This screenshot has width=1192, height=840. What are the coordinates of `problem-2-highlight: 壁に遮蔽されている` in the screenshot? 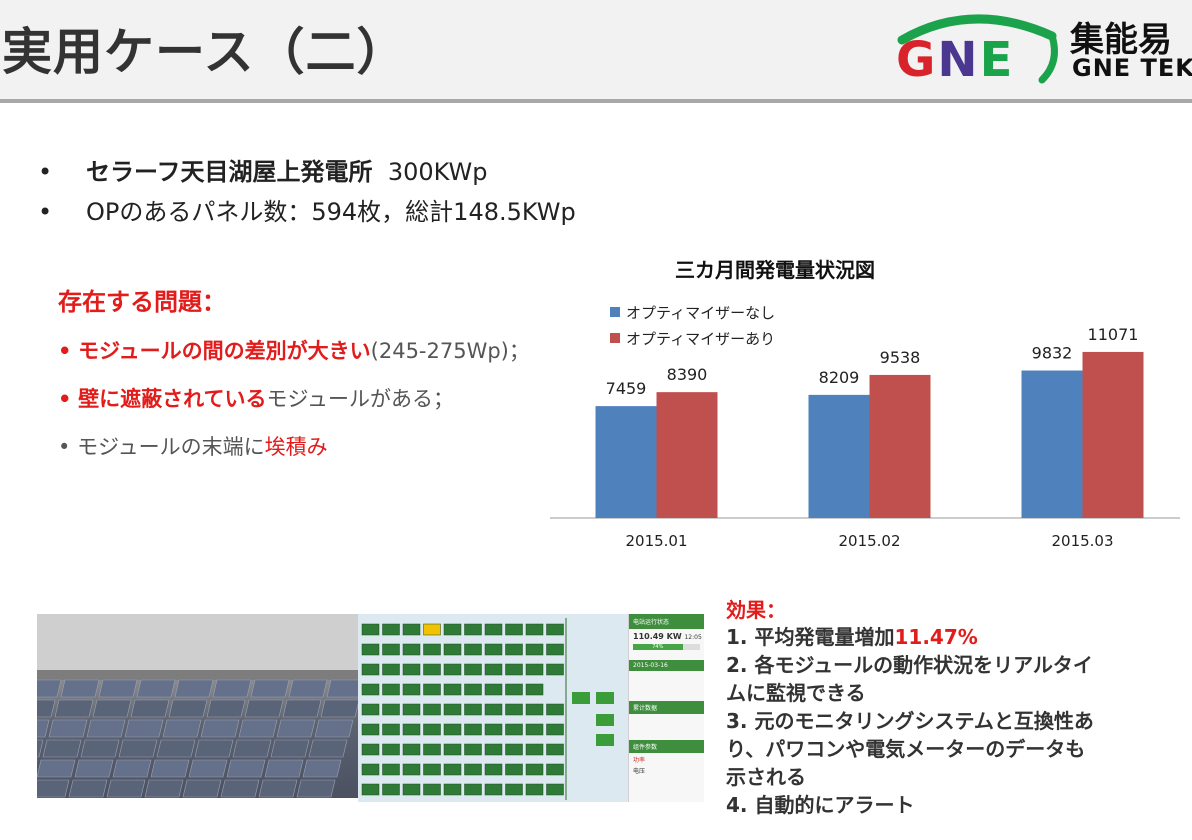 It's located at (172, 399).